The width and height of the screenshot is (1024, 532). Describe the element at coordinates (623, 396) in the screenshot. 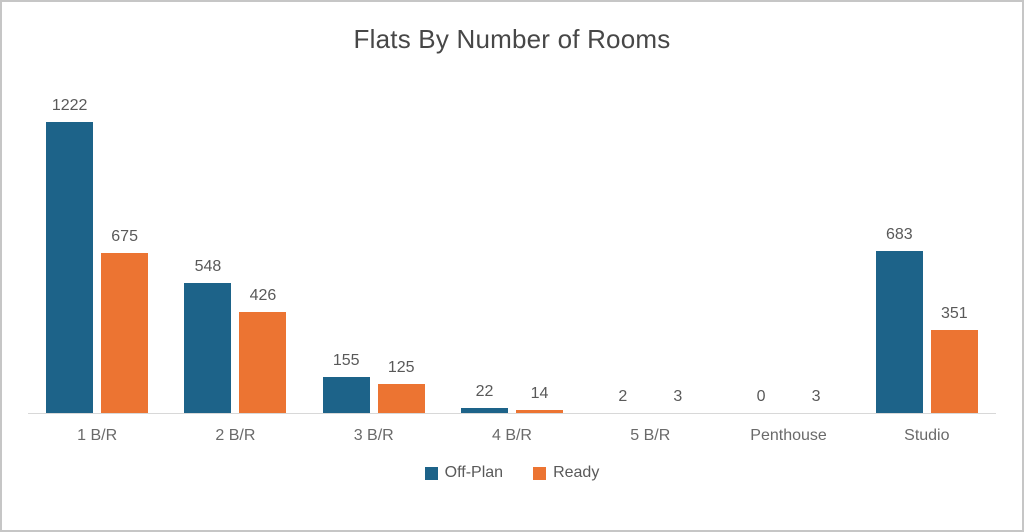

I see `data-label-off-plan-5-b-r: 2` at that location.